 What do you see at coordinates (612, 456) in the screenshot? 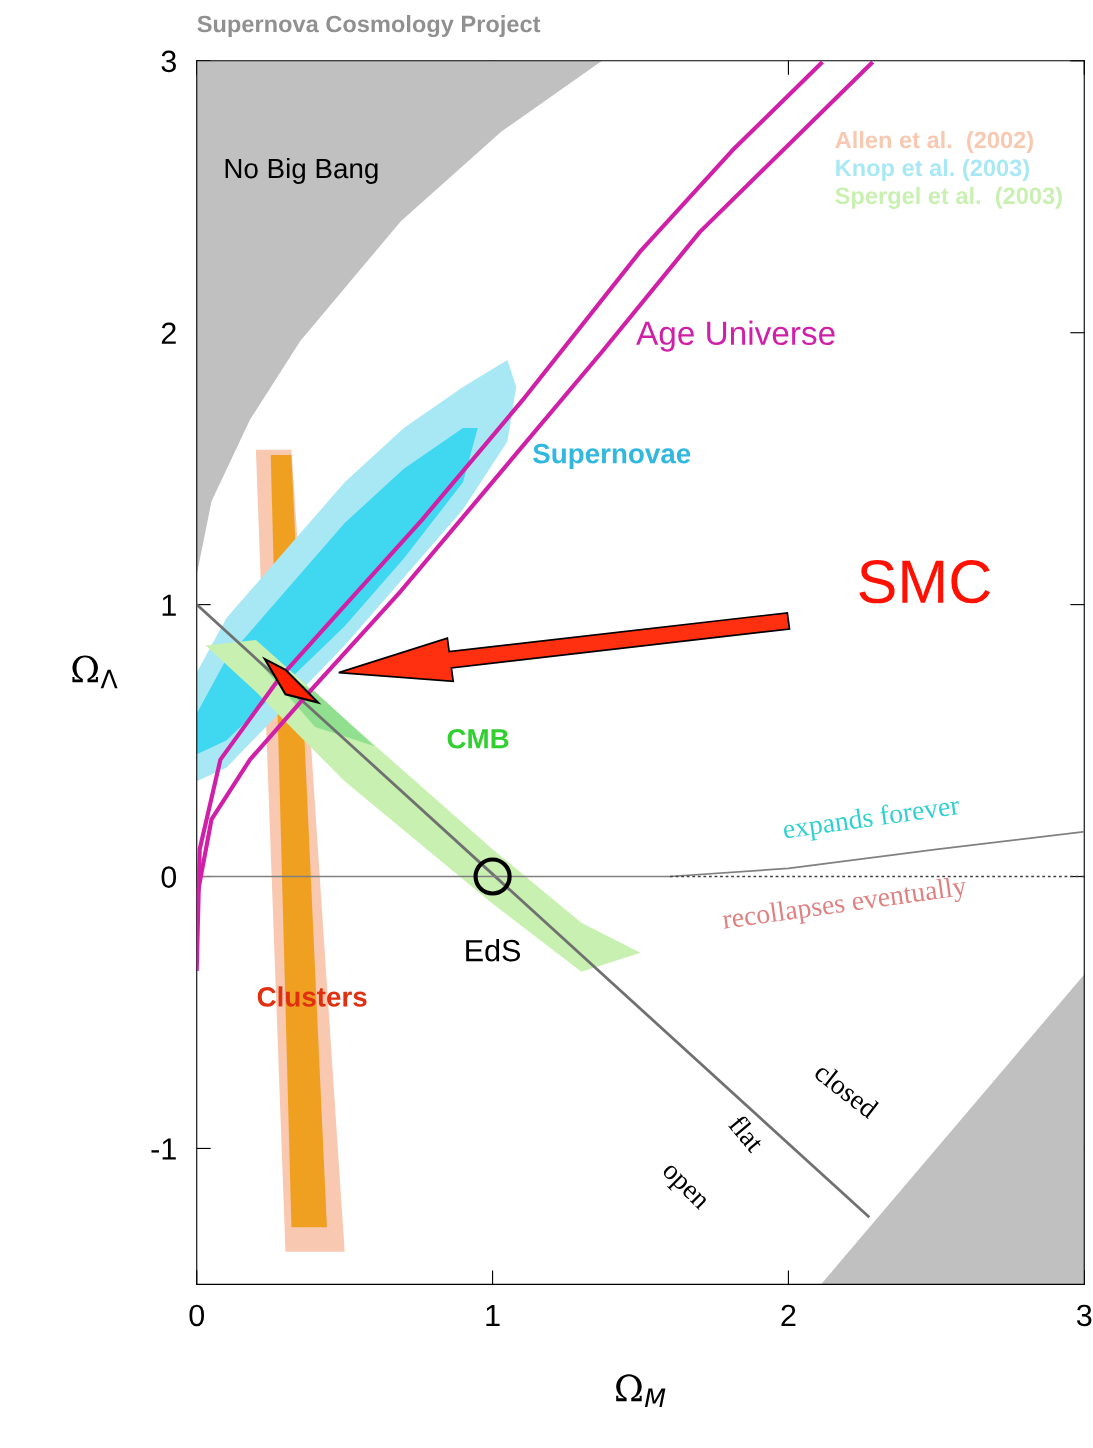
I see `annotation: Supernovae` at bounding box center [612, 456].